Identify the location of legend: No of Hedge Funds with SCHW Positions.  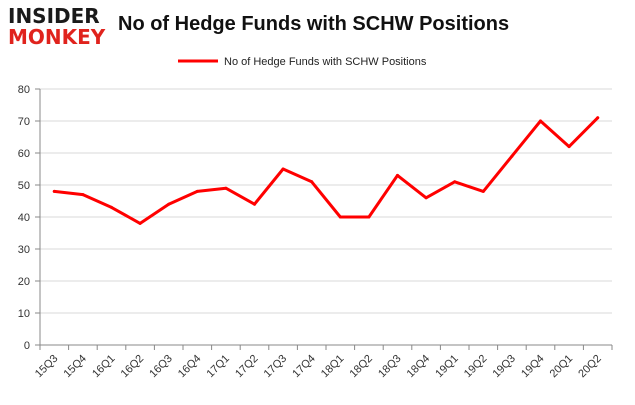
(302, 62).